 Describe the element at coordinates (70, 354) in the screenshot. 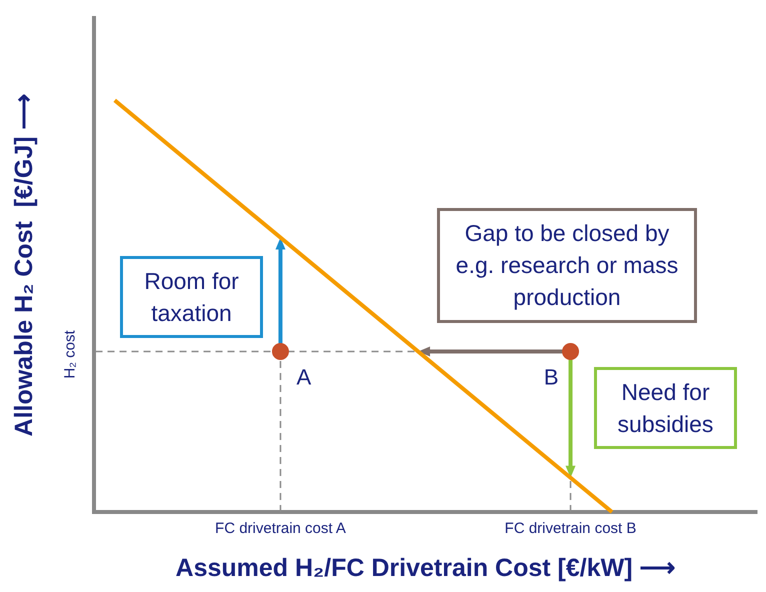

I see `text: H₂ cost` at that location.